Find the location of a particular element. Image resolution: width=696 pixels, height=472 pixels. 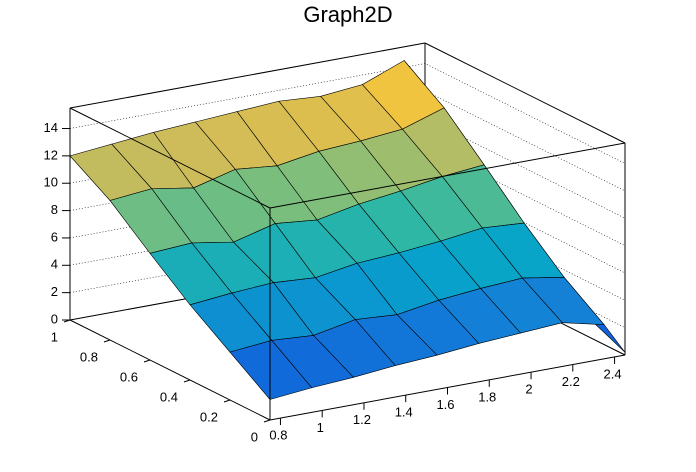

x-tick-label: 0.8 is located at coordinates (278, 435).